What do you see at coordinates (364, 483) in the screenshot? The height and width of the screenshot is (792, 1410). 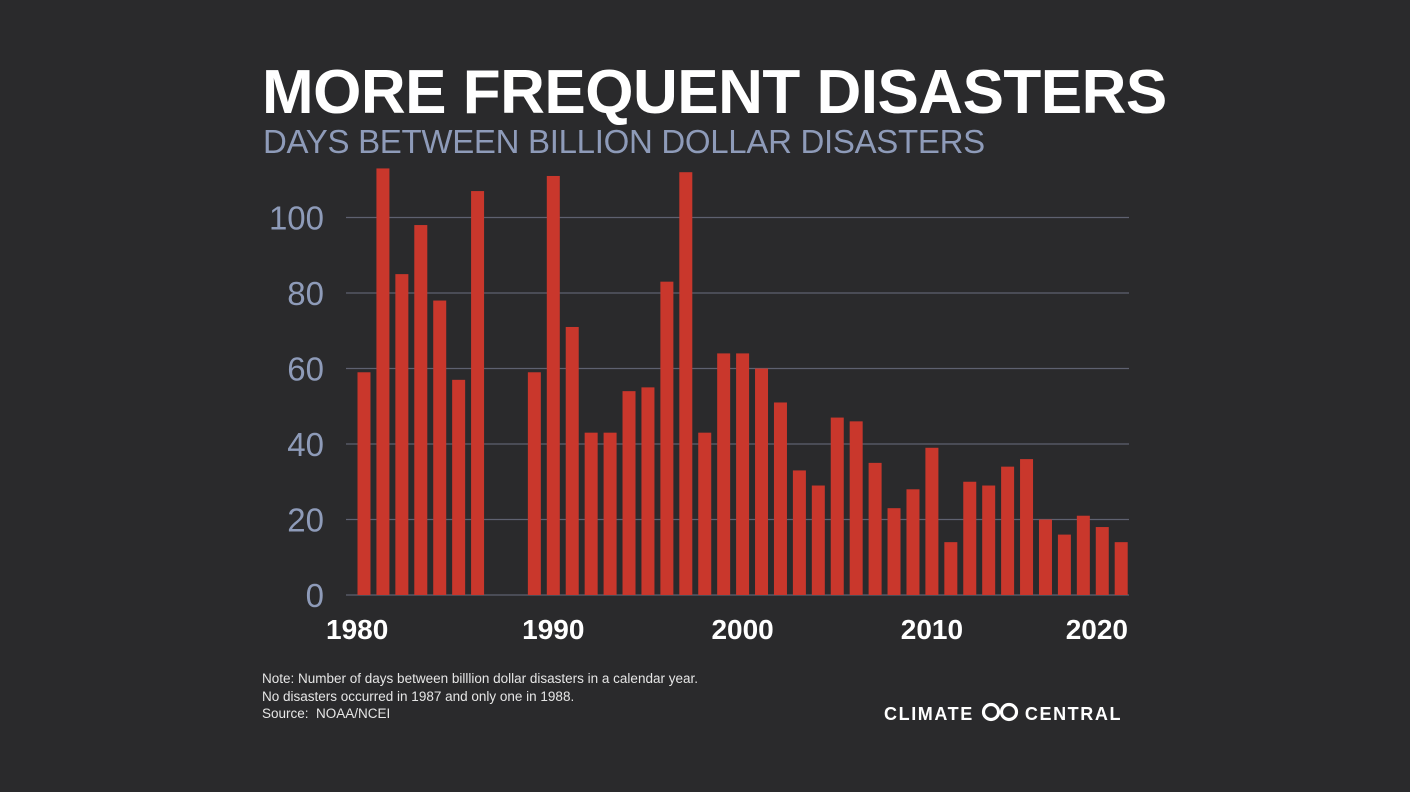 I see `bar-1980` at bounding box center [364, 483].